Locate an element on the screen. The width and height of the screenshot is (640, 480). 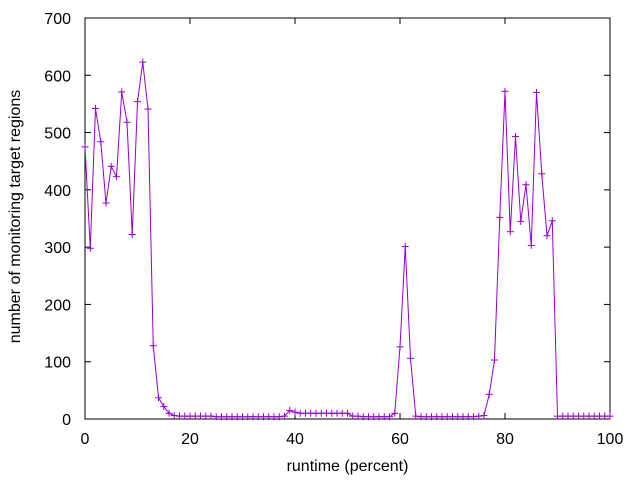
x-tick-label: 40 is located at coordinates (295, 439).